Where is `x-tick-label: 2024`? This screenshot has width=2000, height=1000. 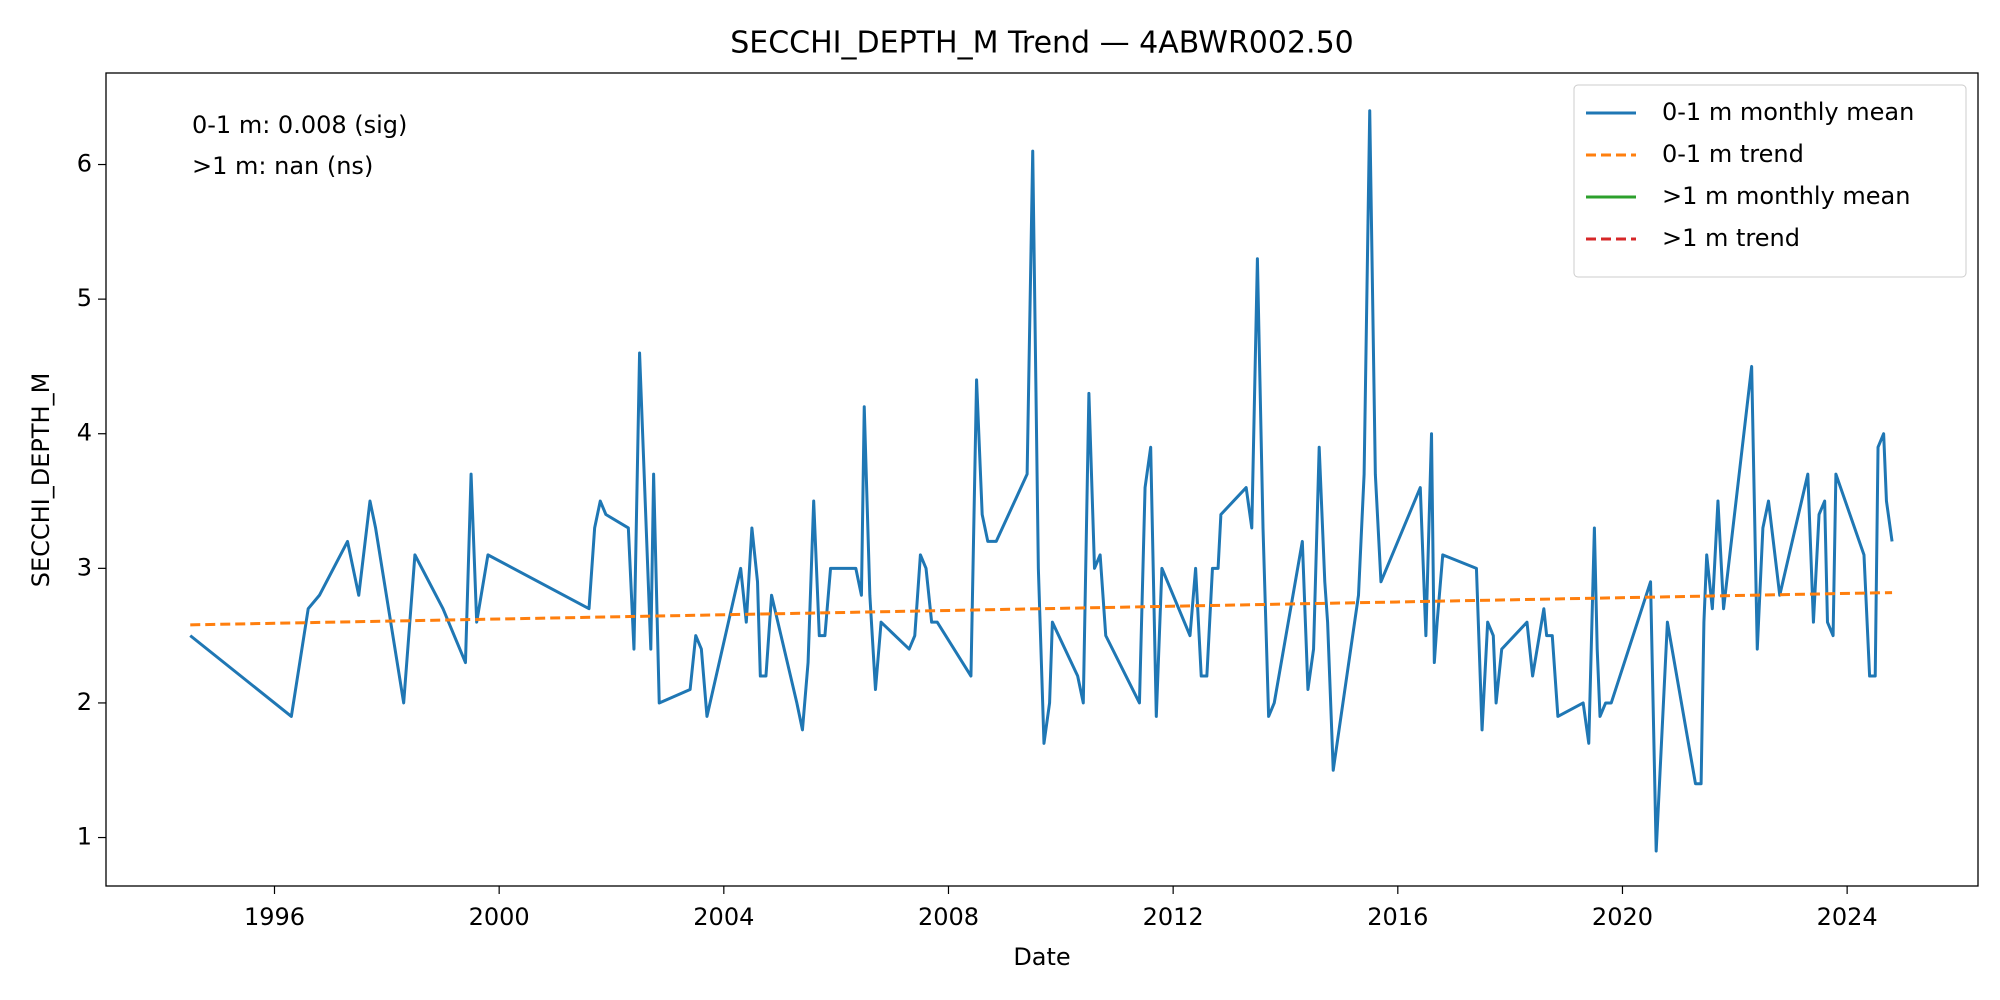 x-tick-label: 2024 is located at coordinates (1847, 917).